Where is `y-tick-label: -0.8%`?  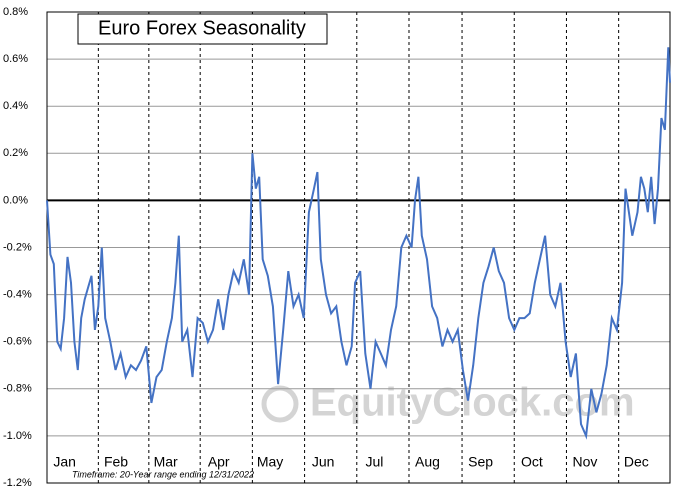 y-tick-label: -0.8% is located at coordinates (17, 389).